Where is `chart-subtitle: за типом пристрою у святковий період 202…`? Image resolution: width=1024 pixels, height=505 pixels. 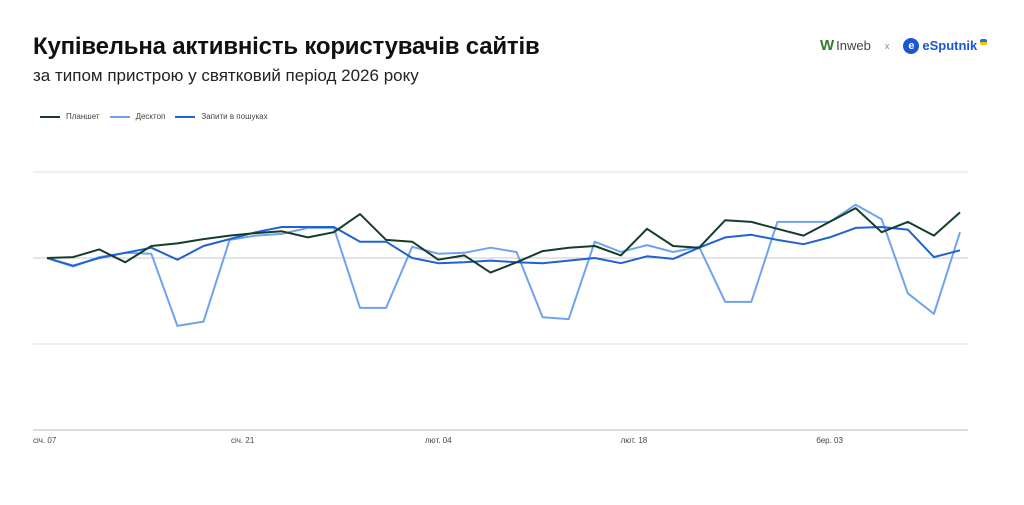
chart-subtitle: за типом пристрою у святковий період 202… is located at coordinates (226, 75).